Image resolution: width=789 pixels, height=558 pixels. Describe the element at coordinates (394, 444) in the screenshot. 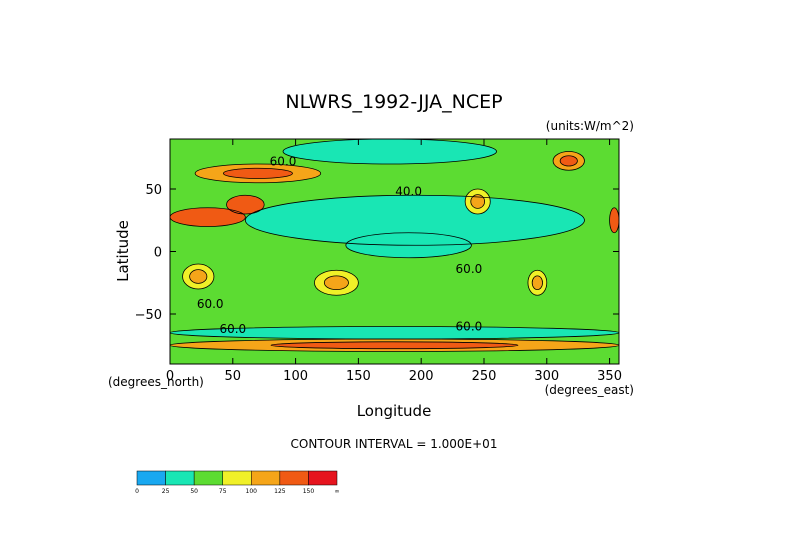

I see `contour-interval-text: CONTOUR INTERVAL = 1.000E+01` at that location.